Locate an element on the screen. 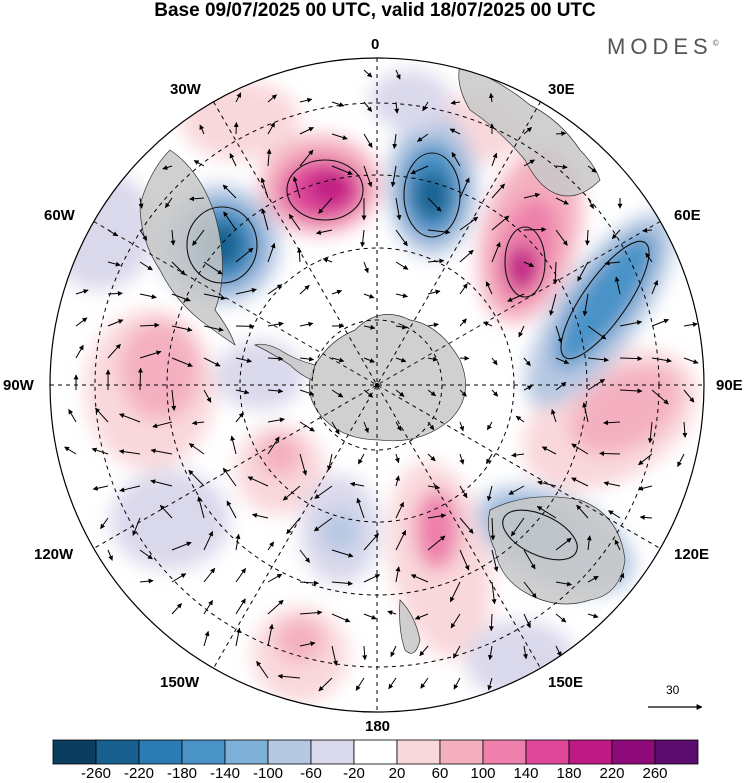  lon-label-60e: 60E is located at coordinates (687, 215).